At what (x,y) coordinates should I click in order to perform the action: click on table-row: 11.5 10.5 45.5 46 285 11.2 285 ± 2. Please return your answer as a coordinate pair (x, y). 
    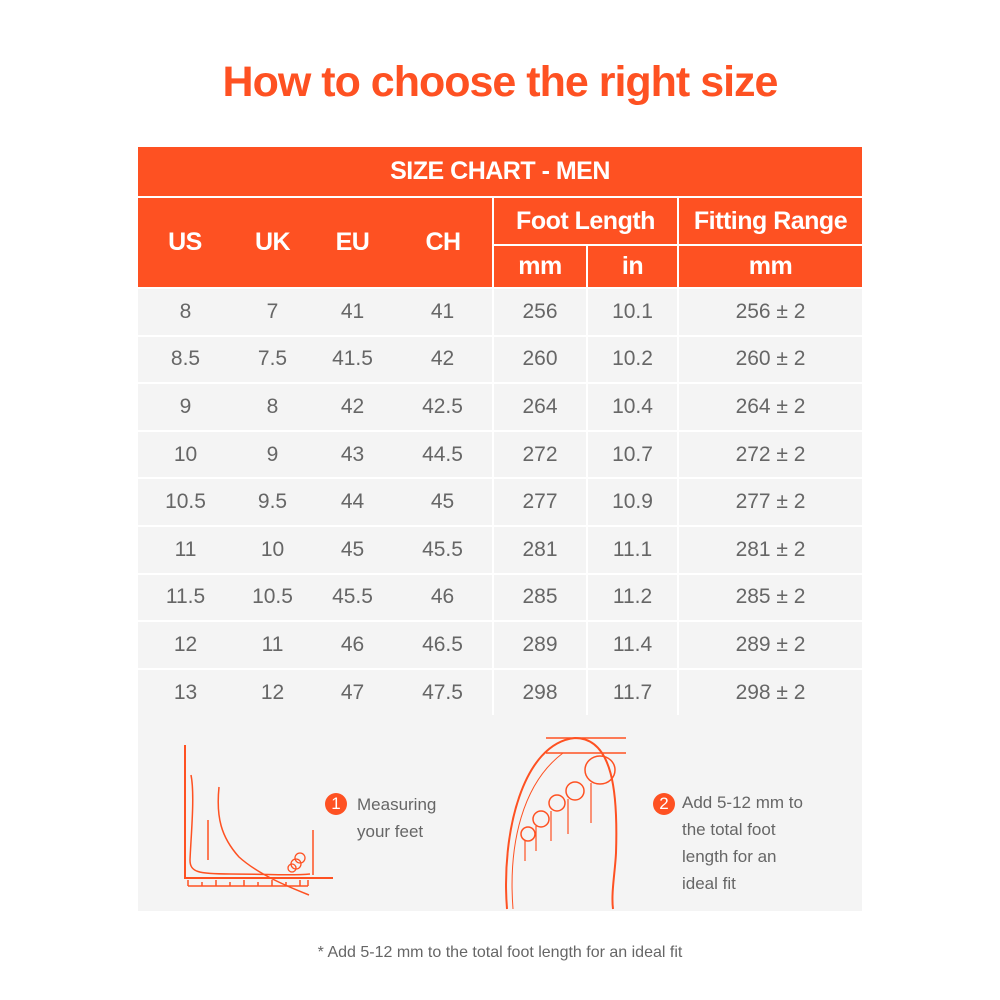
    Looking at the image, I should click on (500, 597).